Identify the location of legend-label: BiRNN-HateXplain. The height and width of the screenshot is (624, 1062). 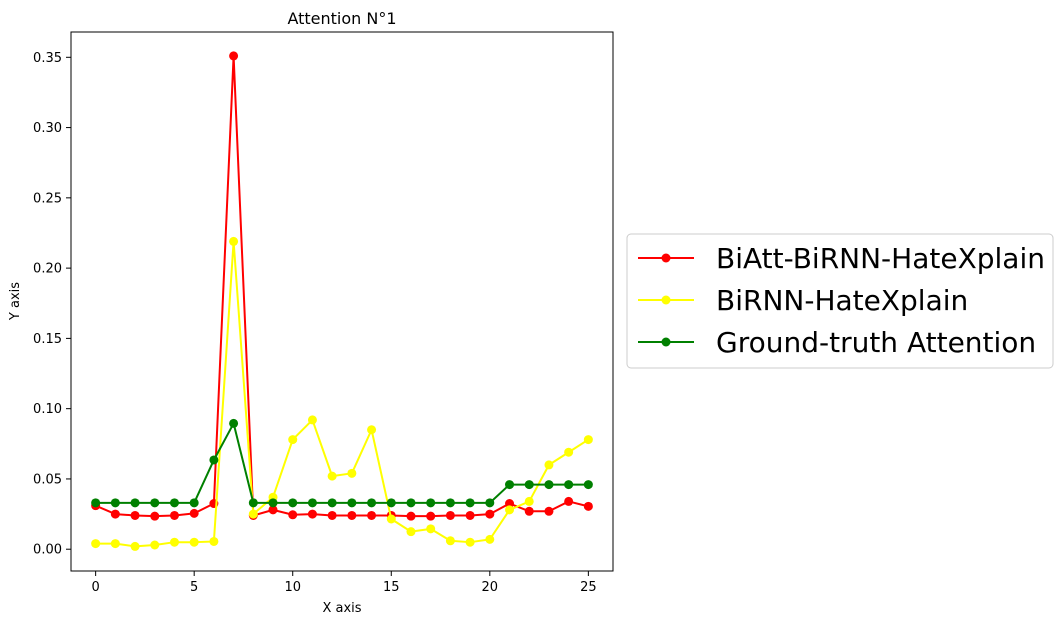
(842, 300).